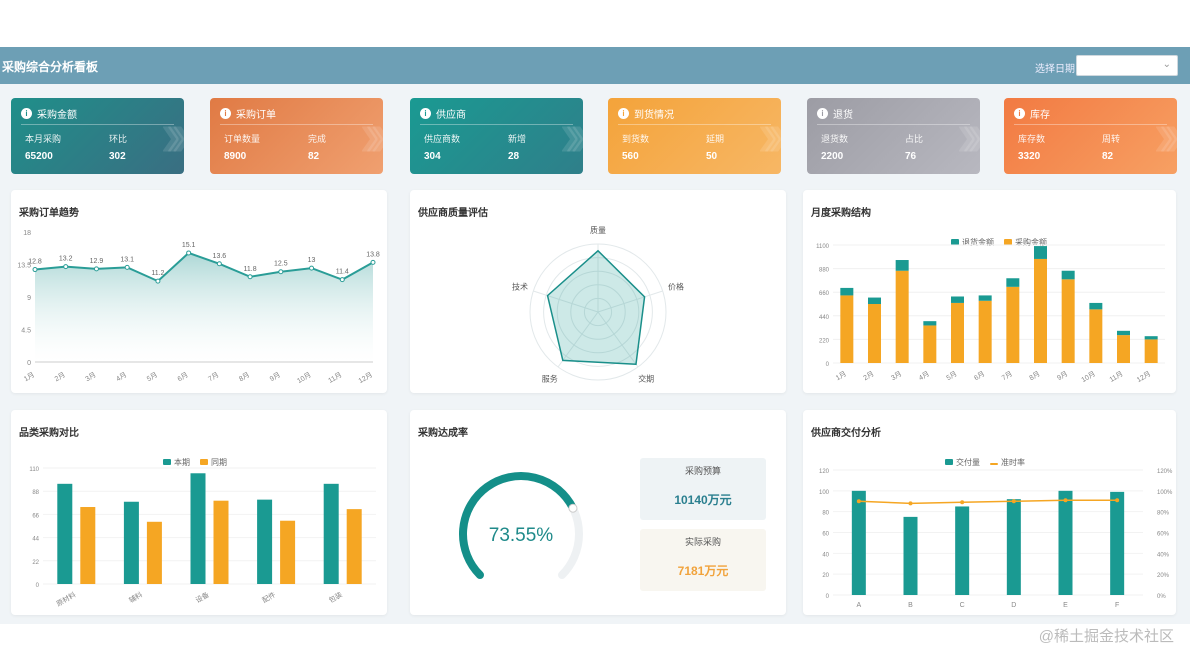  I want to click on page-title: 采购综合分析看板, so click(50, 67).